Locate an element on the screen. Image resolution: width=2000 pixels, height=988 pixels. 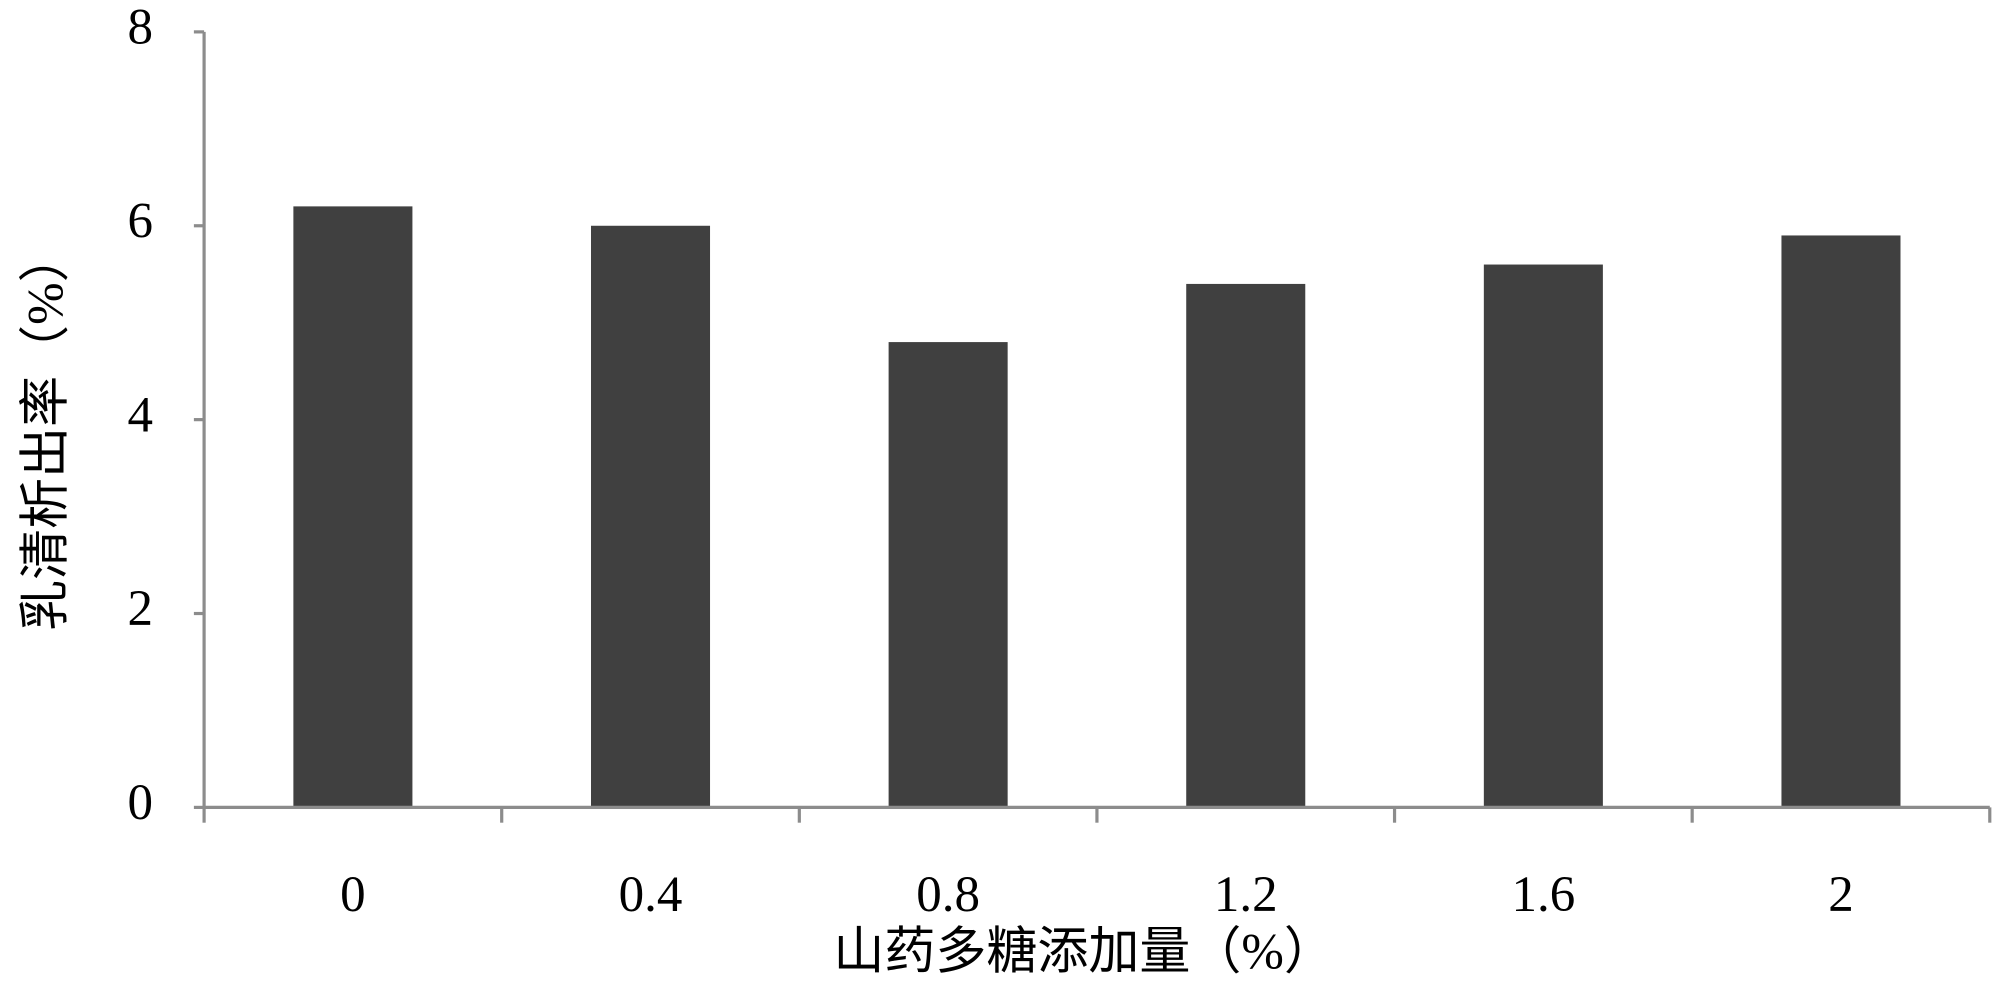
y-tick-label: 4 is located at coordinates (141, 415).